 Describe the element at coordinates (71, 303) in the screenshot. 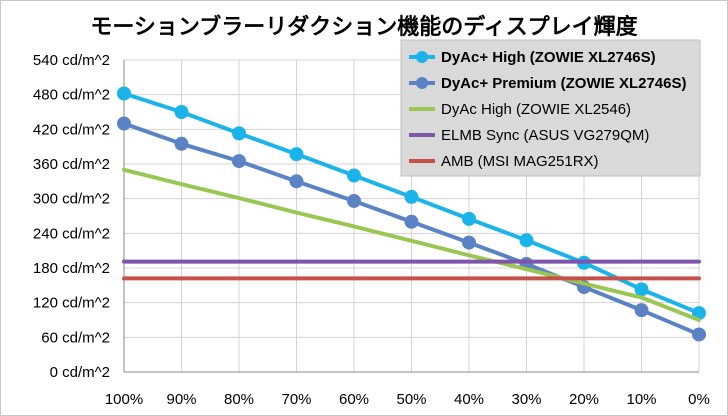

I see `y-tick-label: 120 cd/m^2` at that location.